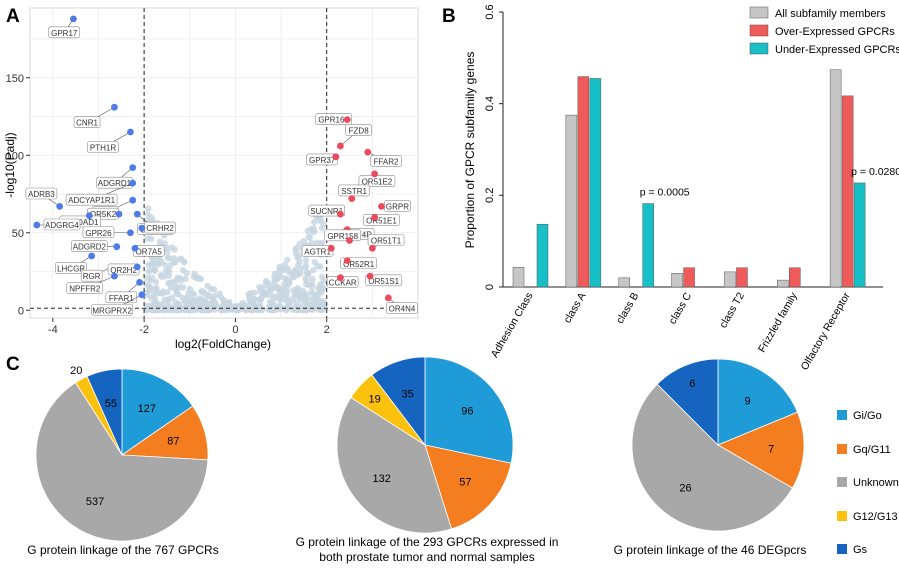 Image resolution: width=899 pixels, height=568 pixels. What do you see at coordinates (427, 557) in the screenshot?
I see `pie-caption-293-line2: both prostate tumor and normal samples` at bounding box center [427, 557].